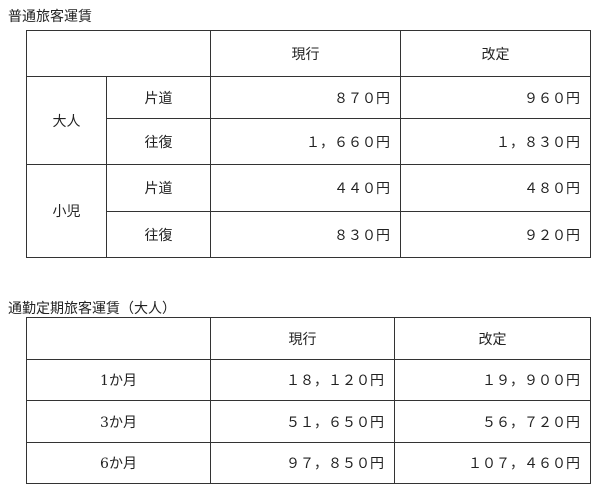  What do you see at coordinates (302, 421) in the screenshot?
I see `current-fare: ５１，６５０円` at bounding box center [302, 421].